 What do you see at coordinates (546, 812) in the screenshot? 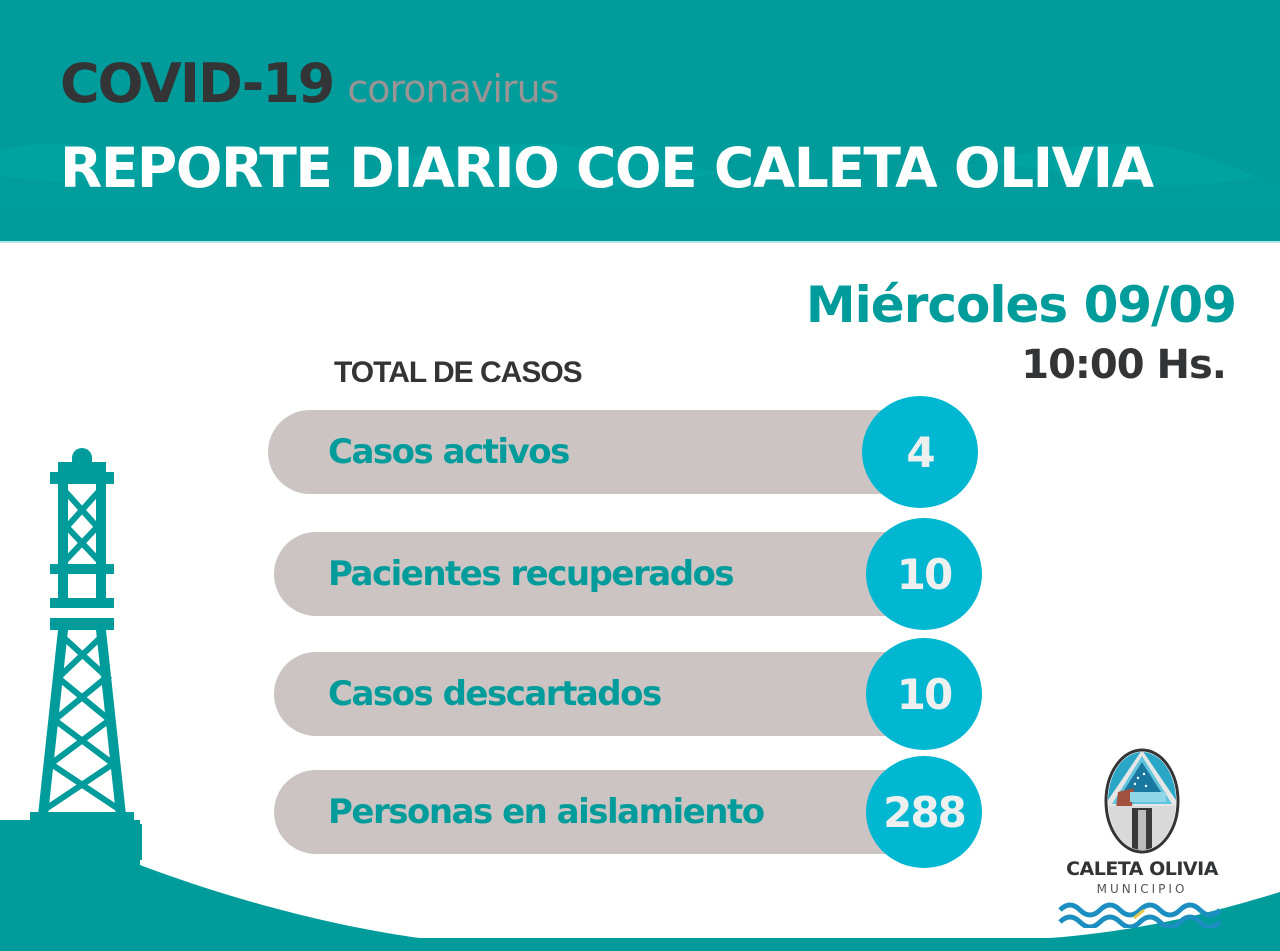
I see `stat-label: Personas en aislamiento` at bounding box center [546, 812].